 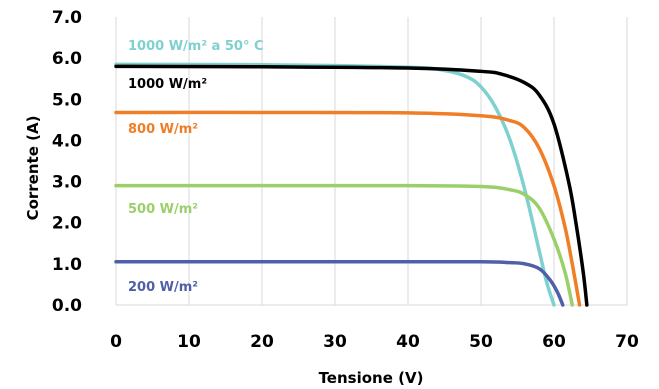 What do you see at coordinates (335, 342) in the screenshot?
I see `x-tick-label: 30` at bounding box center [335, 342].